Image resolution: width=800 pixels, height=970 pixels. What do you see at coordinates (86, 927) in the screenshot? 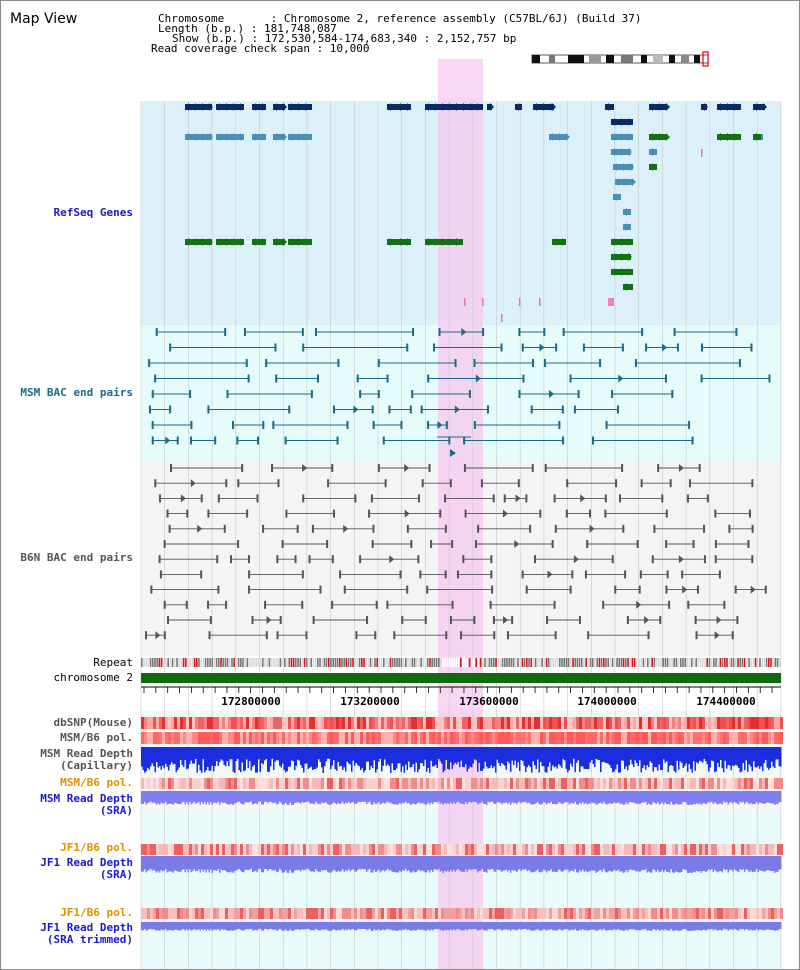
I see `track-label-jf1-depth-trimmed: JF1 Read Depth` at bounding box center [86, 927].